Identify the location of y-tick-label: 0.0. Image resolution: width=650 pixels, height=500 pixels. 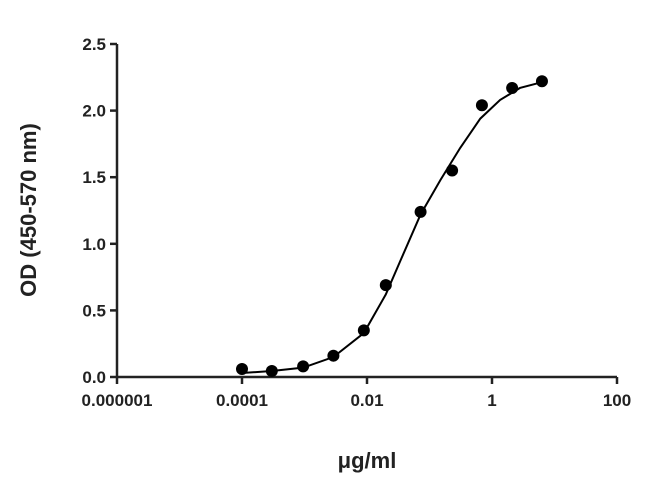
(94, 377).